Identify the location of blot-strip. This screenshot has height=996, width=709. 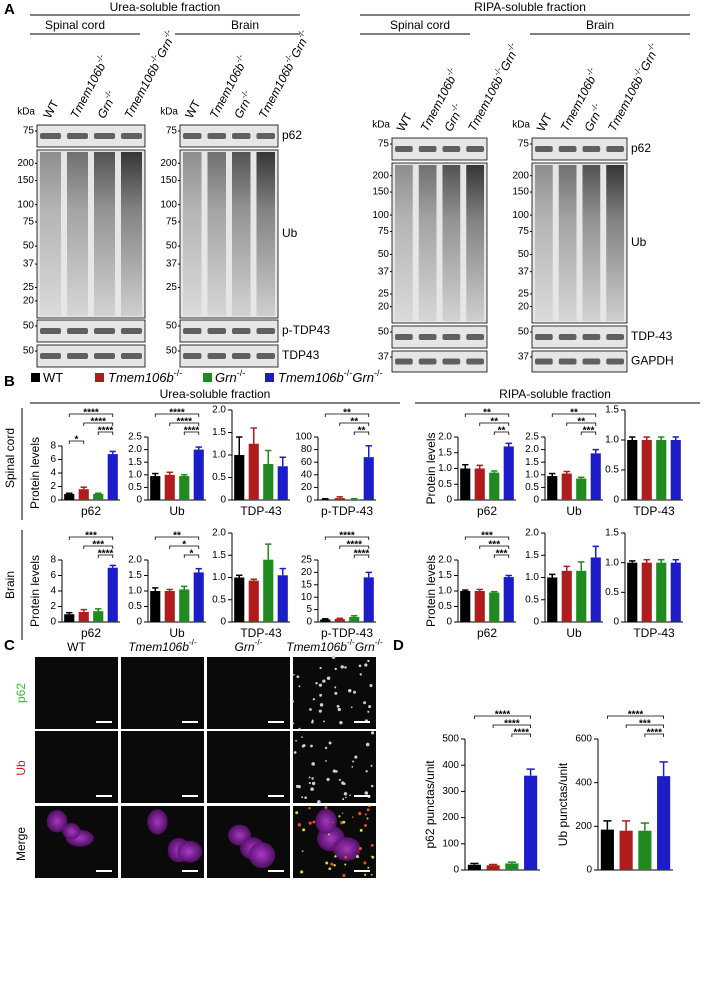
(229, 136).